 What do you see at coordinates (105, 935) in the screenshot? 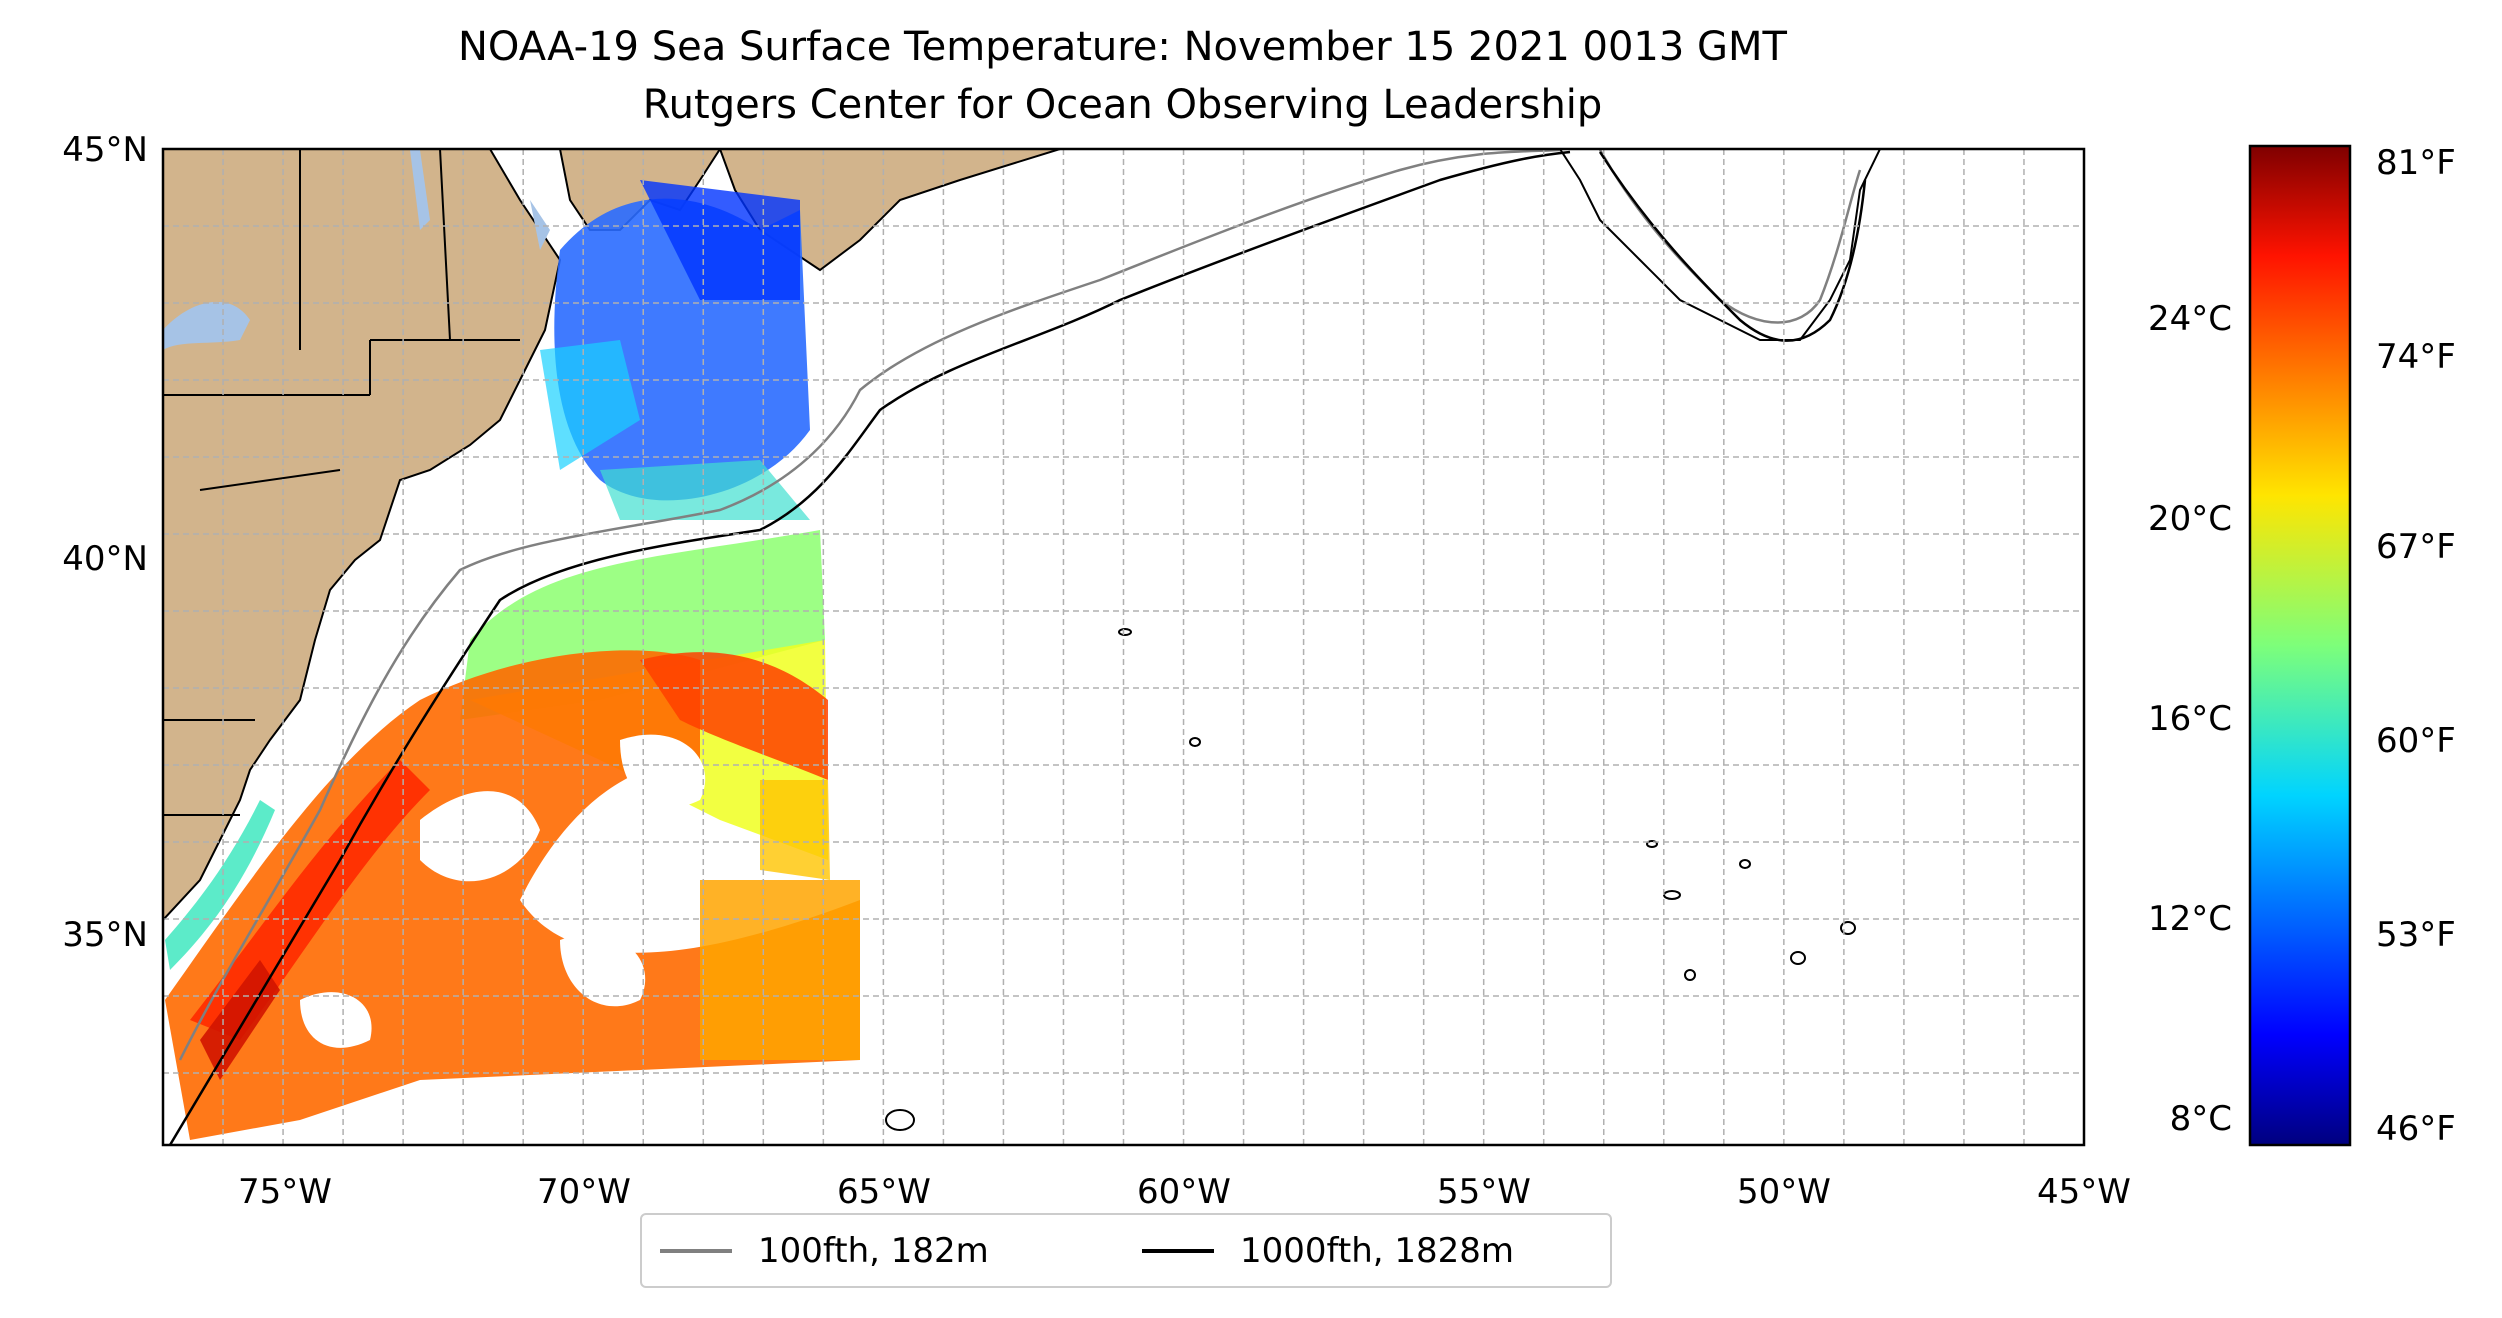
I see `lat-tick-label: 35°N` at bounding box center [105, 935].